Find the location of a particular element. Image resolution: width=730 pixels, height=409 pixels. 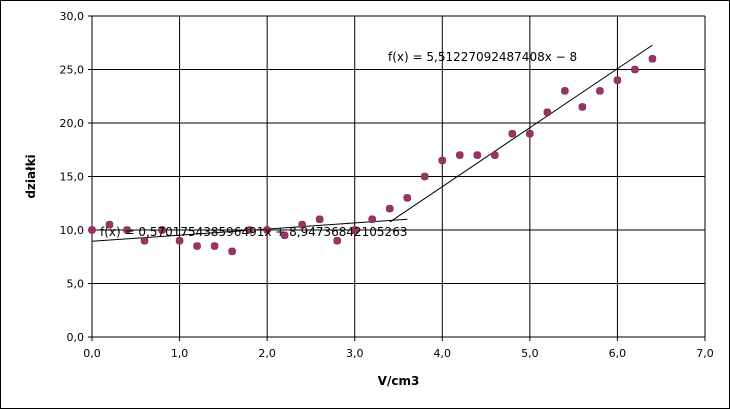

trendline-equation-1: f(x) = 5,51227092487408x − 8 is located at coordinates (482, 57).